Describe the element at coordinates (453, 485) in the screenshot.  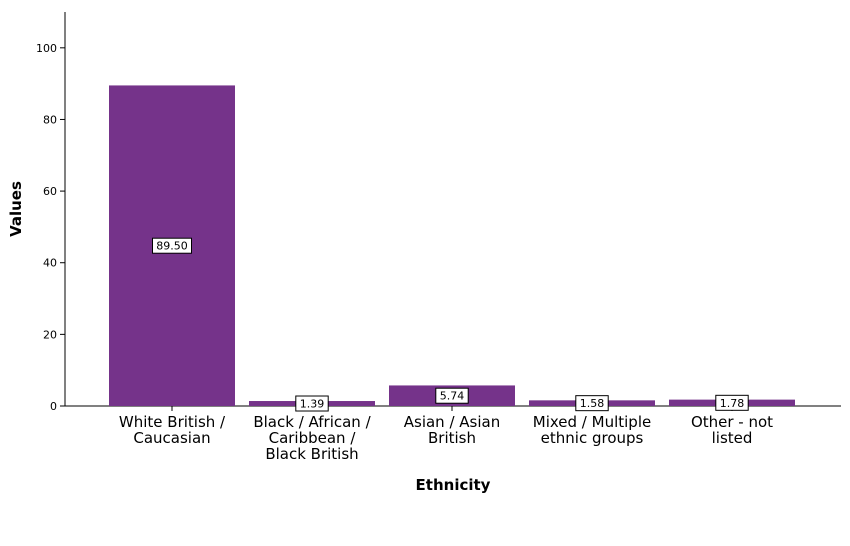
I see `x-axis-title: Ethnicity` at that location.